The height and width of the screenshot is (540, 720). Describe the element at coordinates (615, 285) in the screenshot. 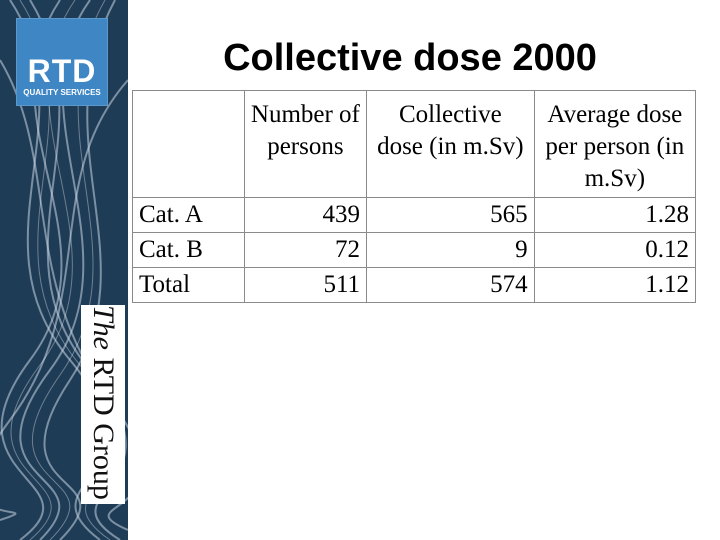

I see `cell-average: 1.12` at that location.